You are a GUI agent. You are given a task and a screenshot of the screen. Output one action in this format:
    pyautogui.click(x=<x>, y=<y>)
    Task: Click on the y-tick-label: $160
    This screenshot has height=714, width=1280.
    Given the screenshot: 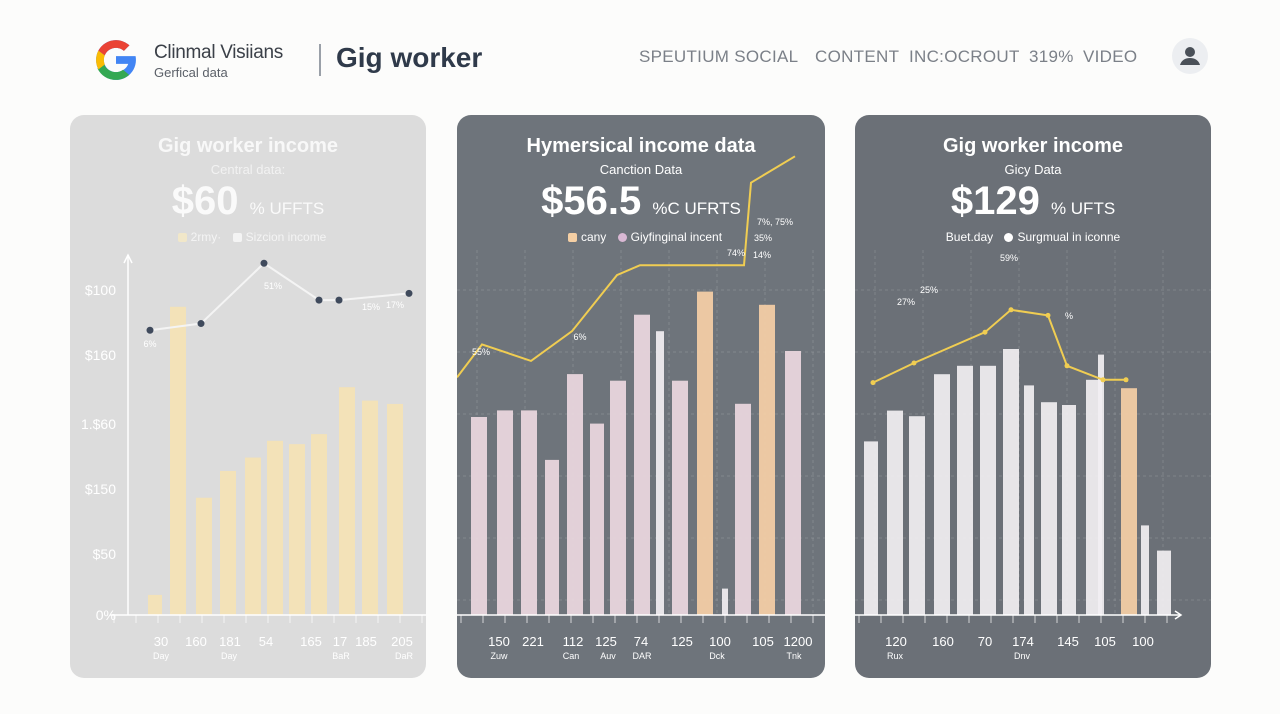 What is the action you would take?
    pyautogui.click(x=100, y=355)
    